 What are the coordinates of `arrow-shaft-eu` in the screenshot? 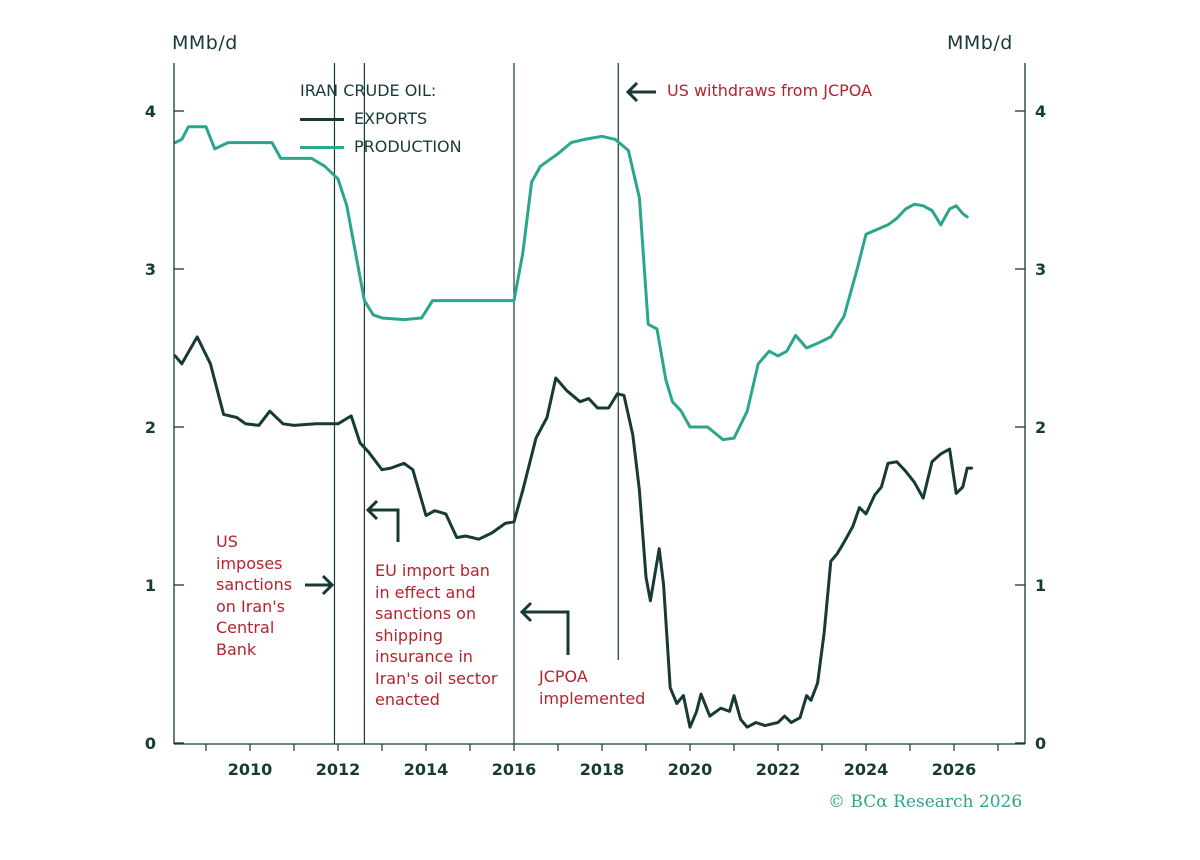 It's located at (384, 525).